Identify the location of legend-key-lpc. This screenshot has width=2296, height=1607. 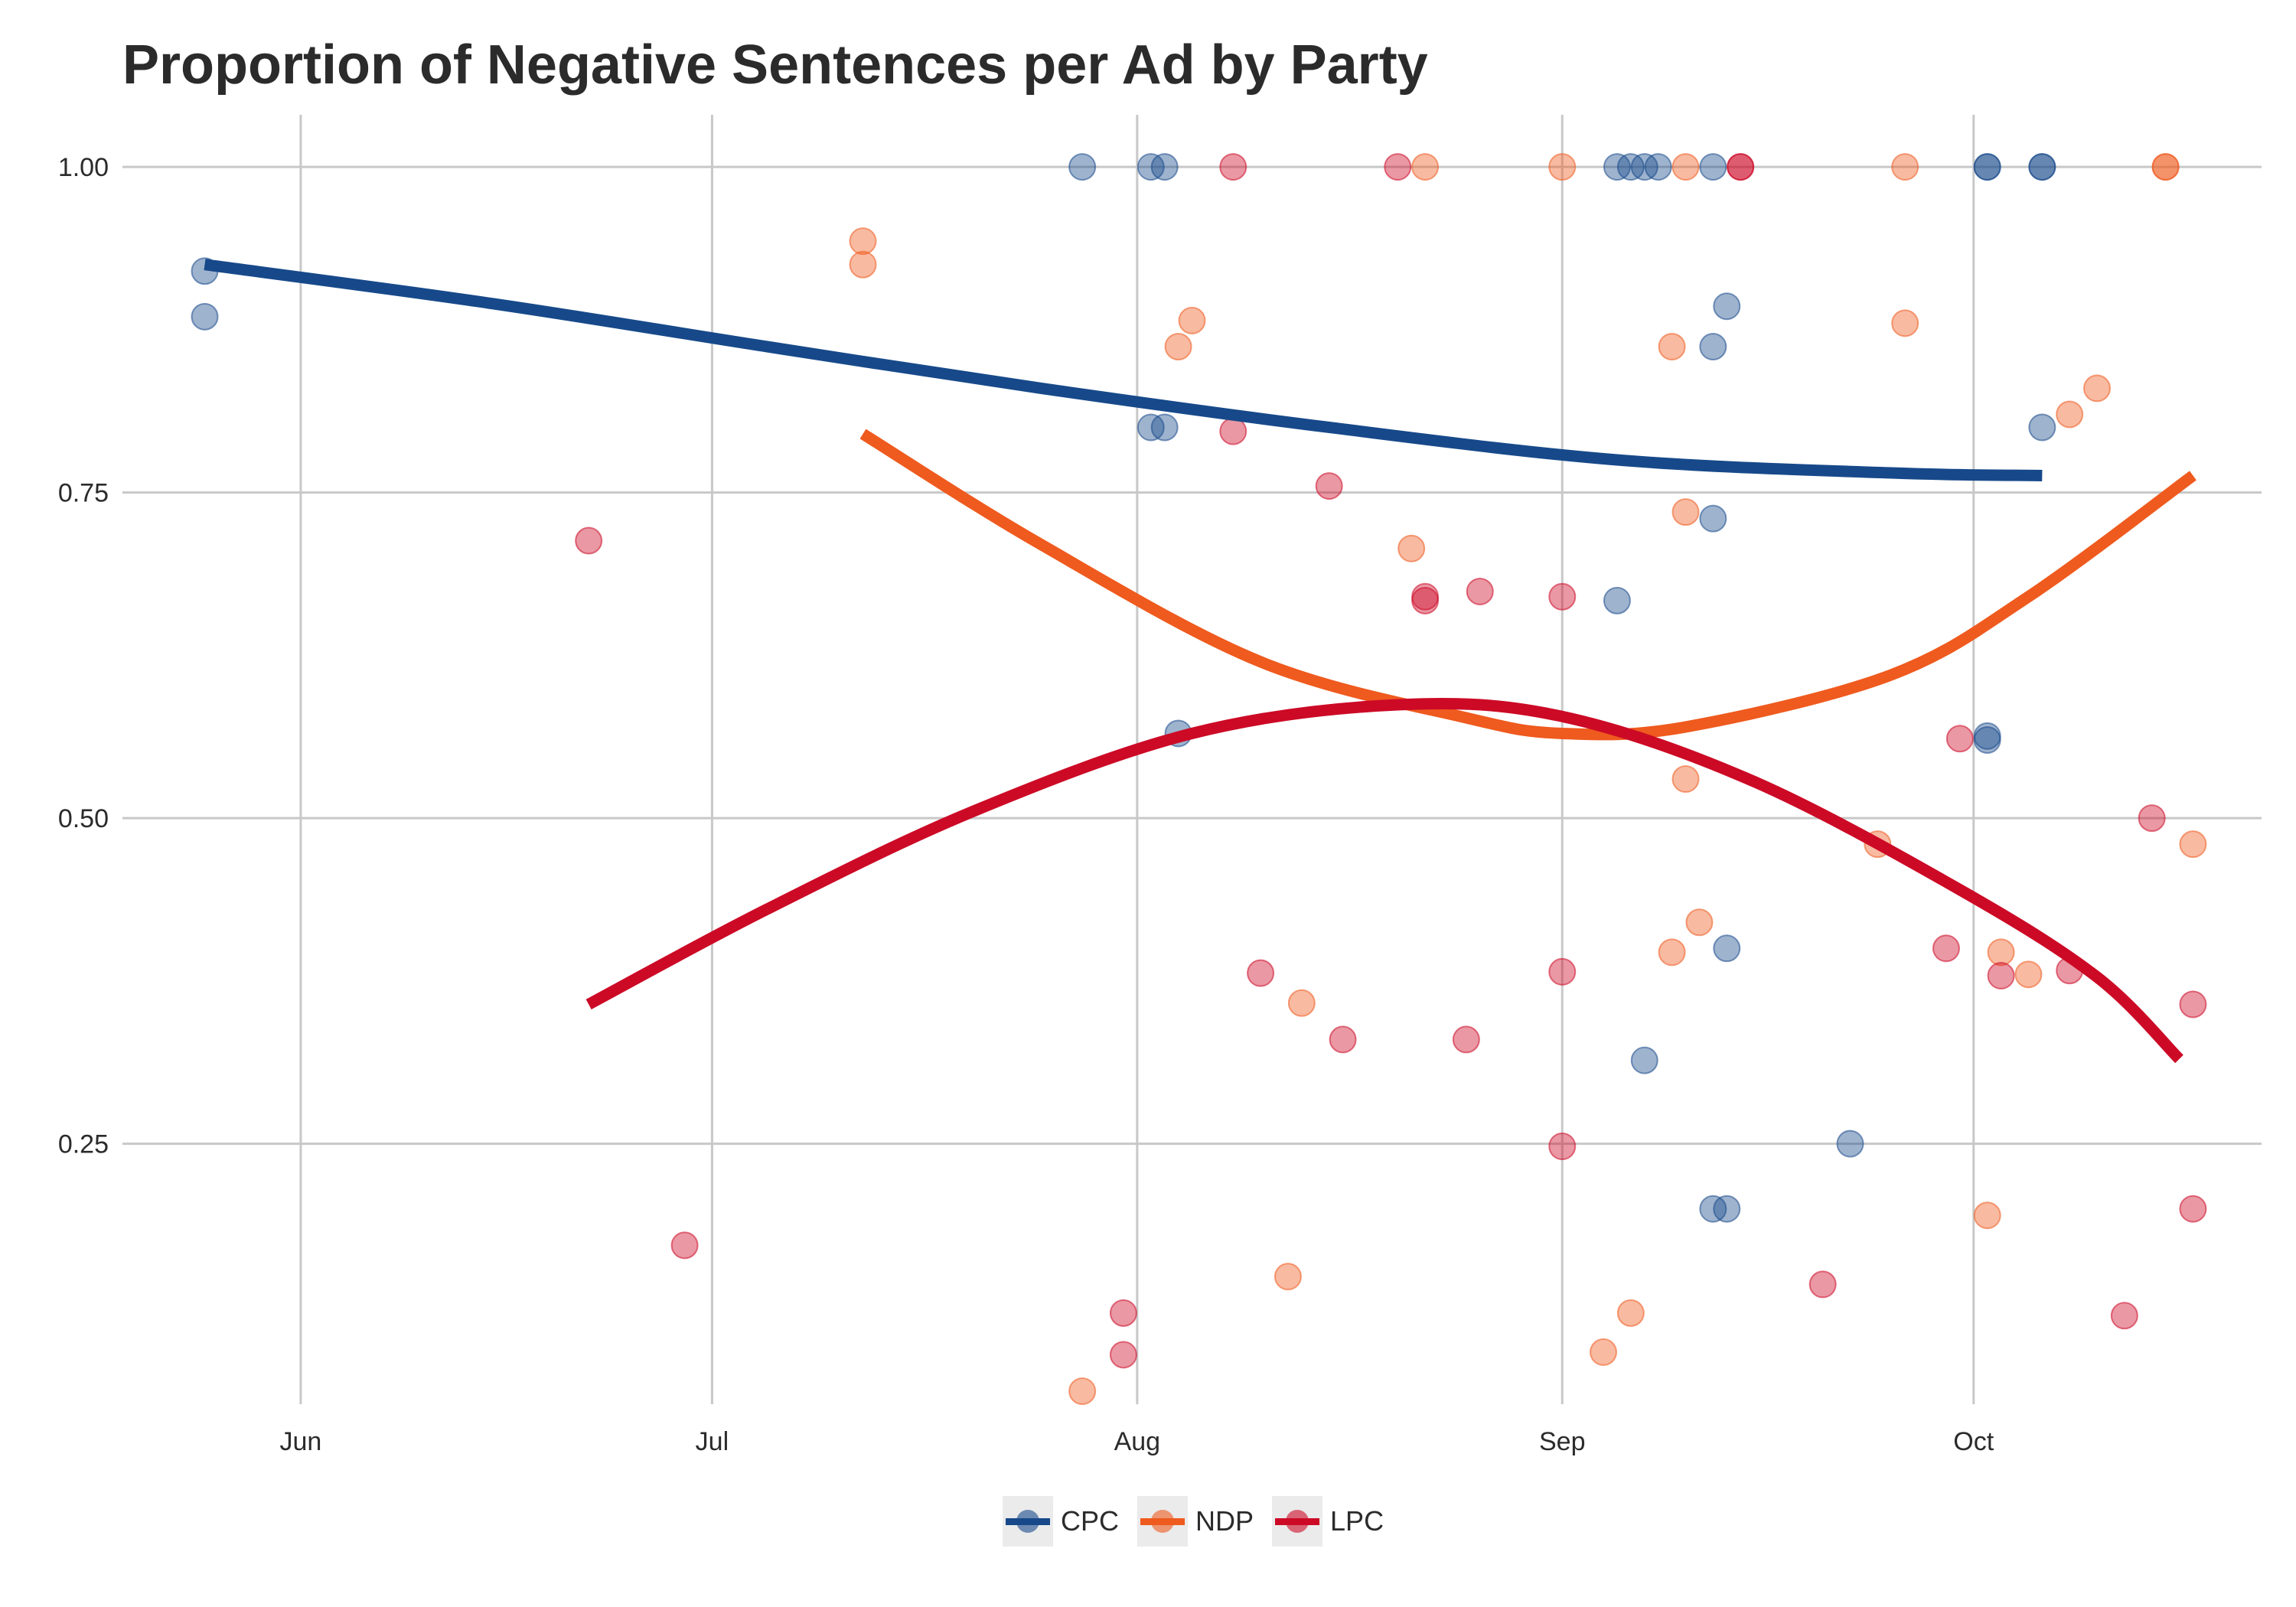
(1297, 1521).